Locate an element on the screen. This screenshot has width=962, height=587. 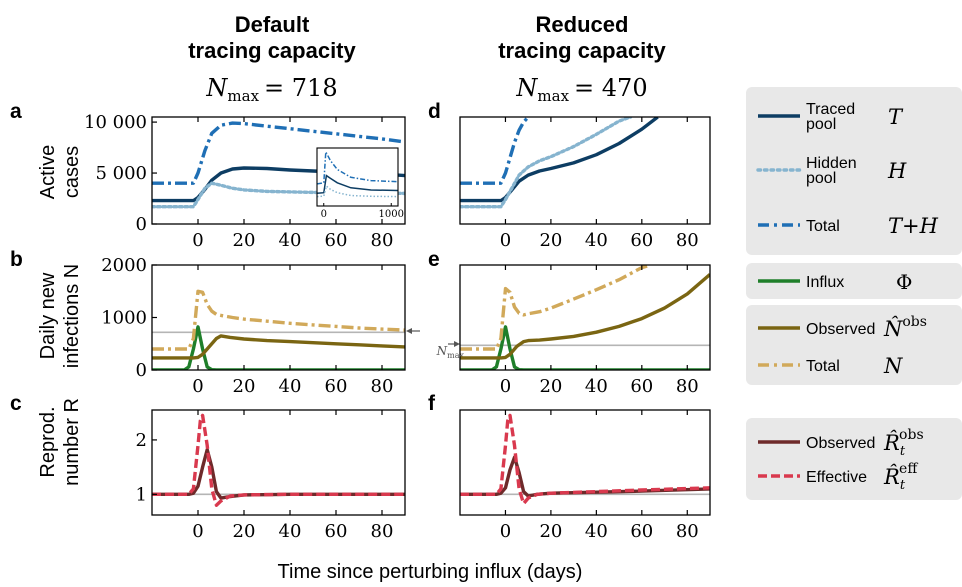
legend-repro-box is located at coordinates (854, 459).